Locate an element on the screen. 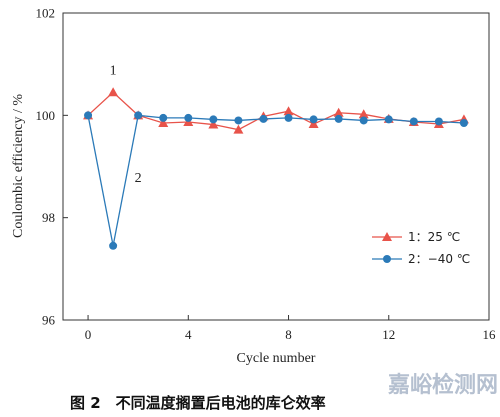 This screenshot has width=500, height=417. legend: 1：25 ℃ 2：−40 ℃ is located at coordinates (421, 248).